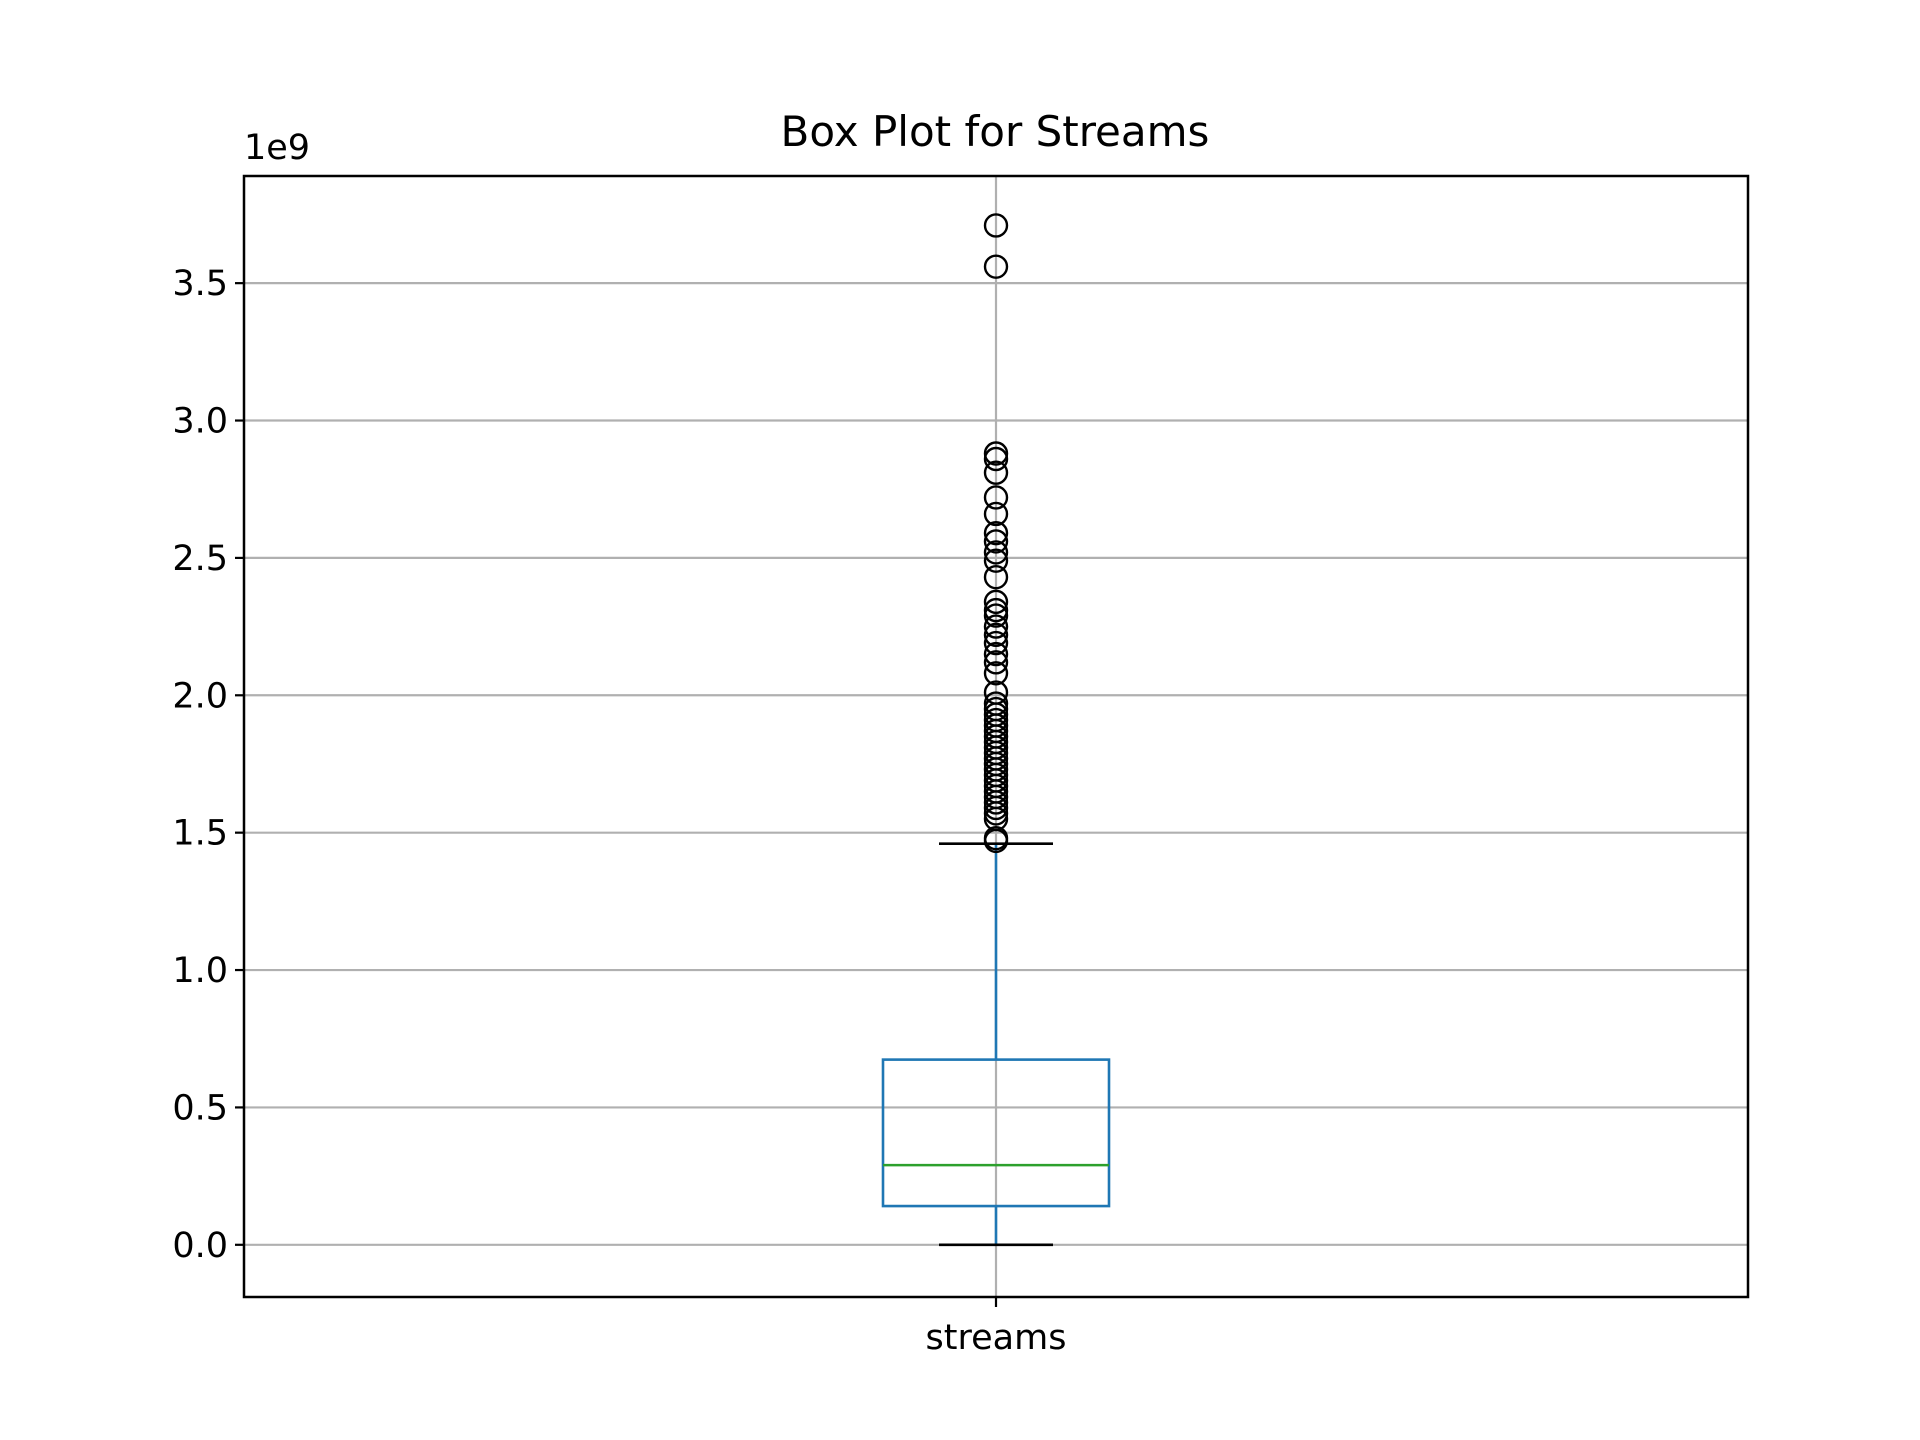 This screenshot has width=1920, height=1440. I want to click on y-tick-label: 2.0, so click(200, 696).